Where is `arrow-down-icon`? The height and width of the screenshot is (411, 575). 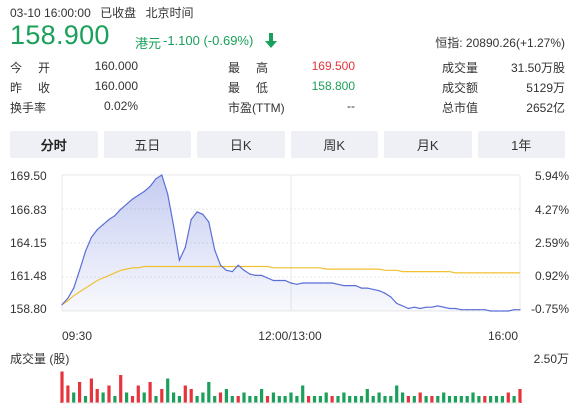 arrow-down-icon is located at coordinates (271, 40).